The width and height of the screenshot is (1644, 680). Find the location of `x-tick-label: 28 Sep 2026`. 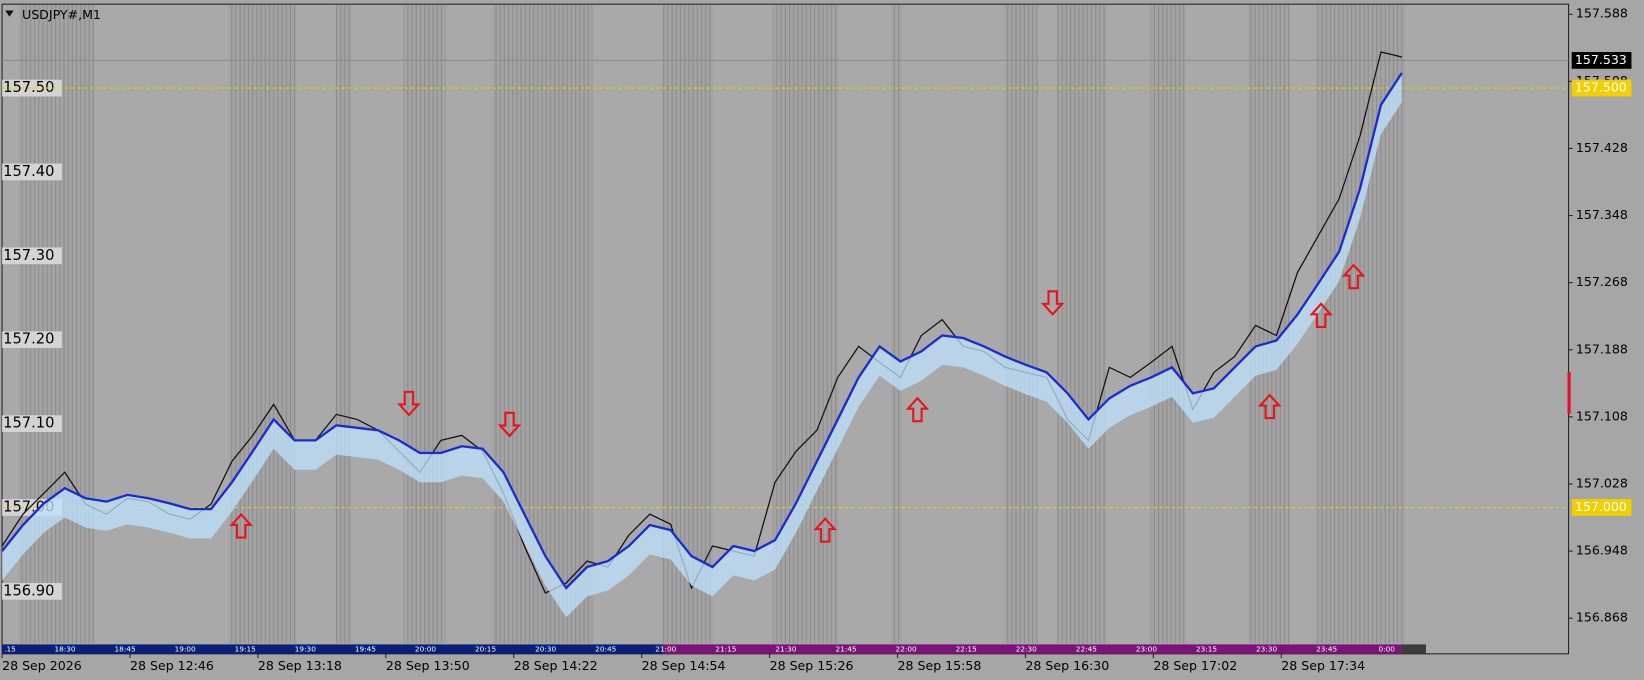

x-tick-label: 28 Sep 2026 is located at coordinates (42, 665).